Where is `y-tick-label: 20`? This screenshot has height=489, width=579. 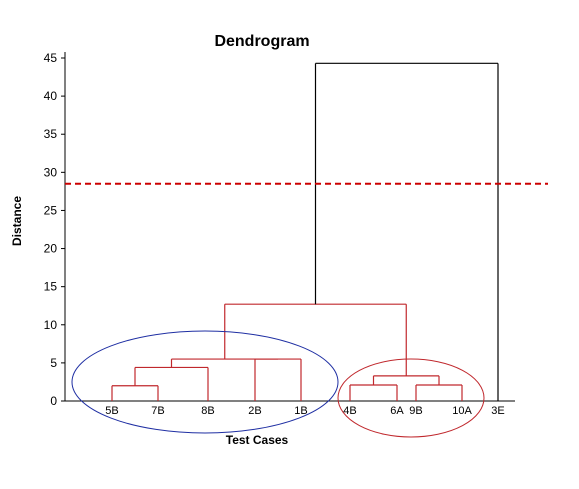
y-tick-label: 20 is located at coordinates (51, 249).